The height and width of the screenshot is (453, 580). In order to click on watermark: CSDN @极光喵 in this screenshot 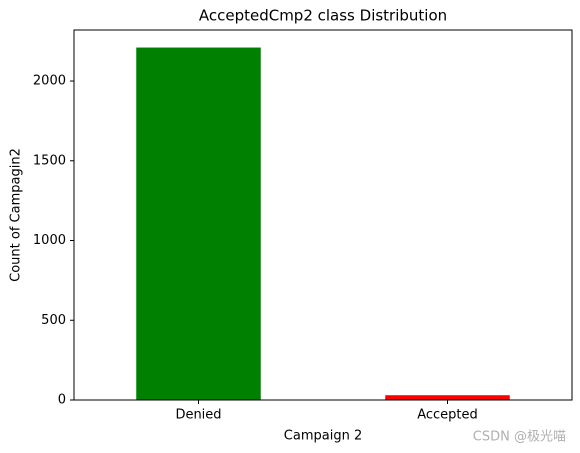, I will do `click(519, 437)`.